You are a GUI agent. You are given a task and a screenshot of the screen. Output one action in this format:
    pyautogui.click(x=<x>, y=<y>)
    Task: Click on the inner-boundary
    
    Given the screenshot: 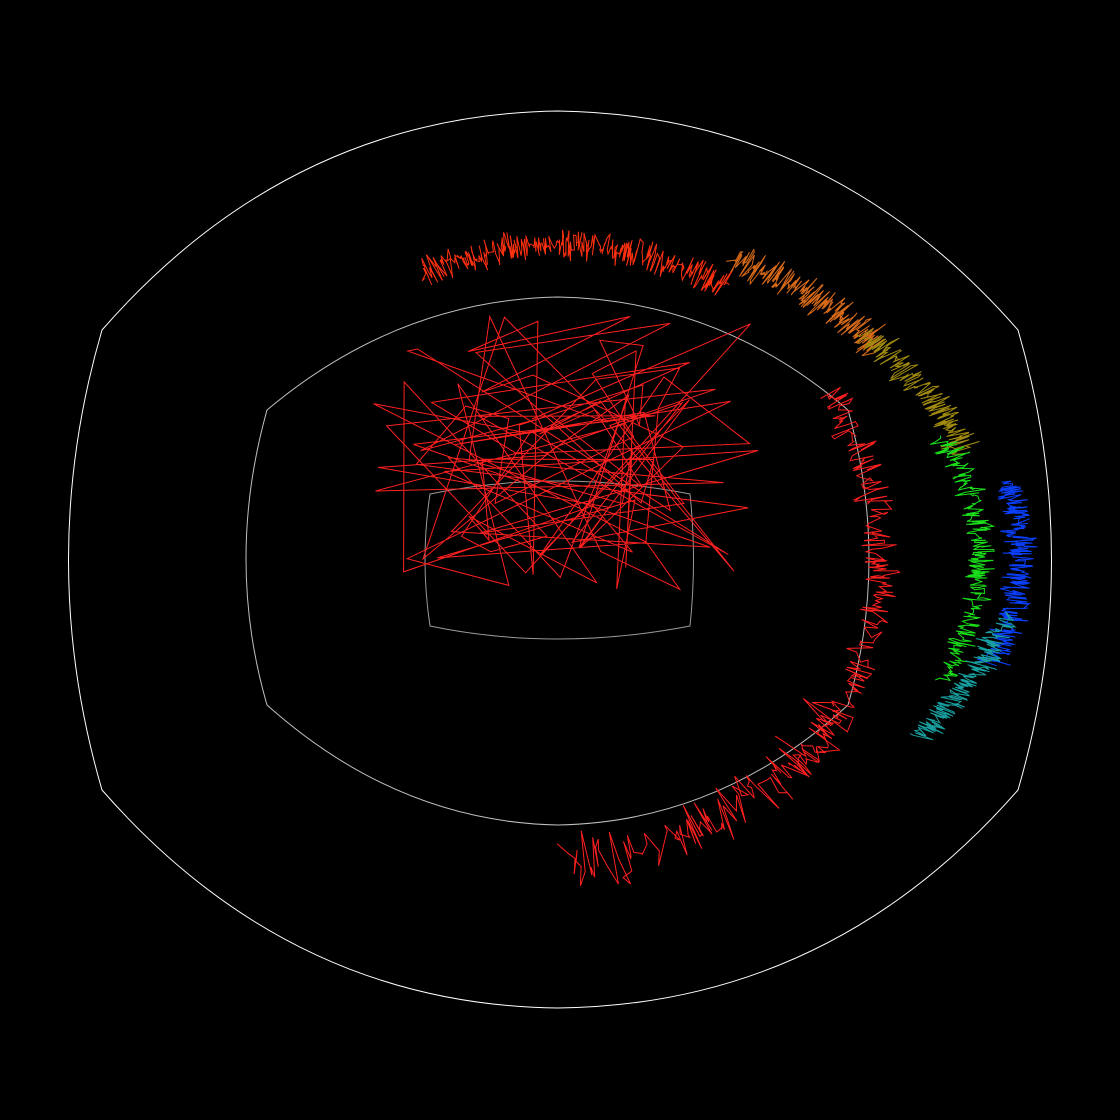 What is the action you would take?
    pyautogui.click(x=559, y=560)
    